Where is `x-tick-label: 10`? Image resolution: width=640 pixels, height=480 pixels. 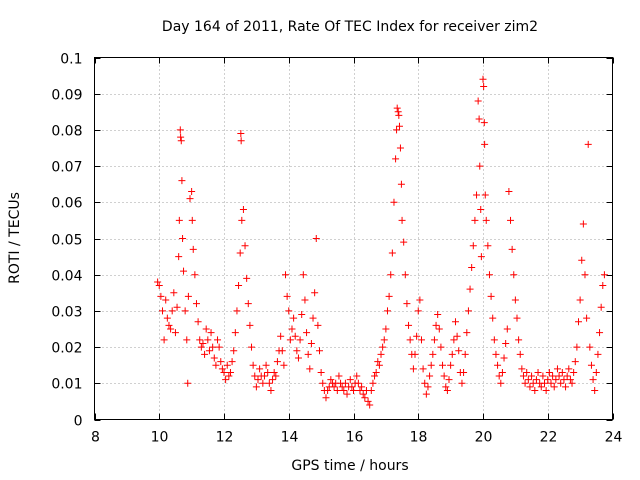 x-tick-label: 10 is located at coordinates (160, 438).